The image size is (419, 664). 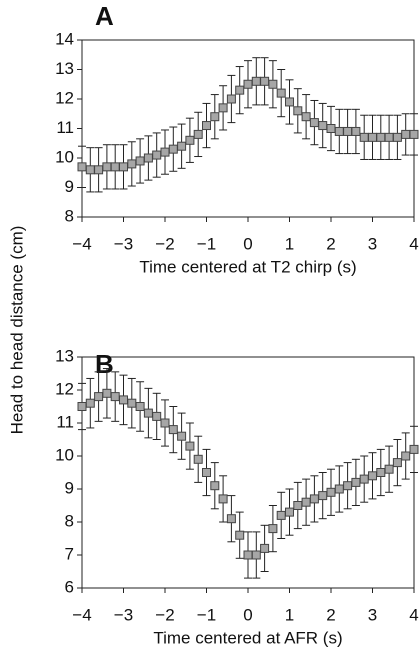 What do you see at coordinates (64, 38) in the screenshot?
I see `y-tick-label: 14` at bounding box center [64, 38].